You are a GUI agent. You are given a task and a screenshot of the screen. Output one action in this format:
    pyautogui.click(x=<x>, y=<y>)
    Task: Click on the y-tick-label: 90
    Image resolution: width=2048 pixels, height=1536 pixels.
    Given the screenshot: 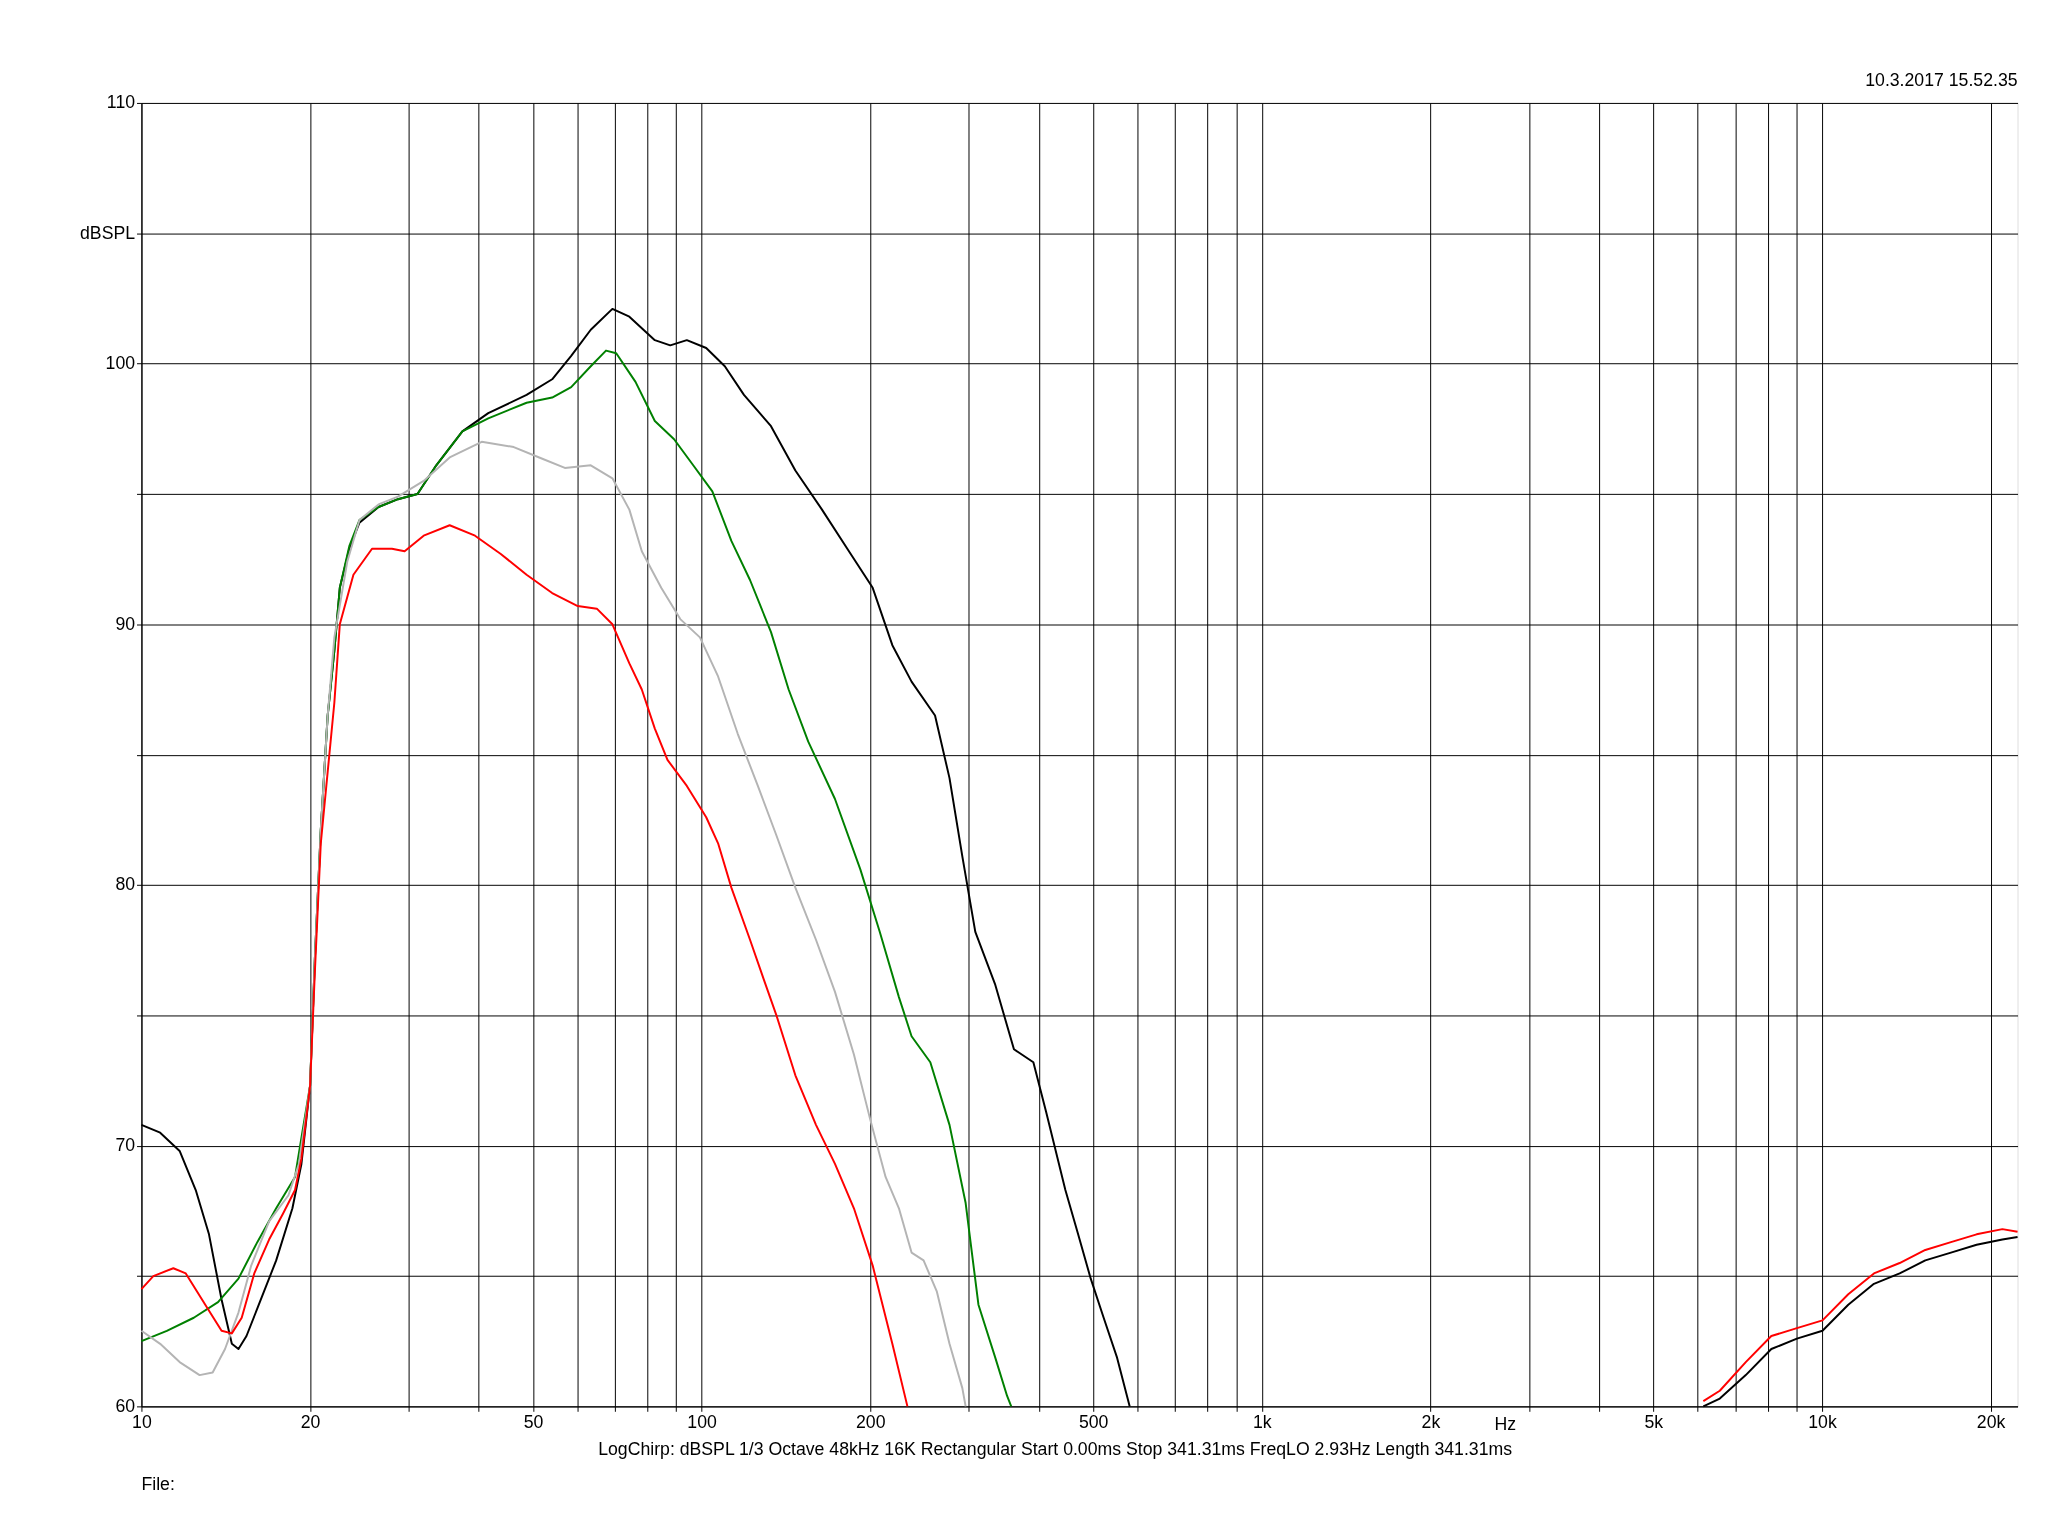 What is the action you would take?
    pyautogui.click(x=125, y=623)
    